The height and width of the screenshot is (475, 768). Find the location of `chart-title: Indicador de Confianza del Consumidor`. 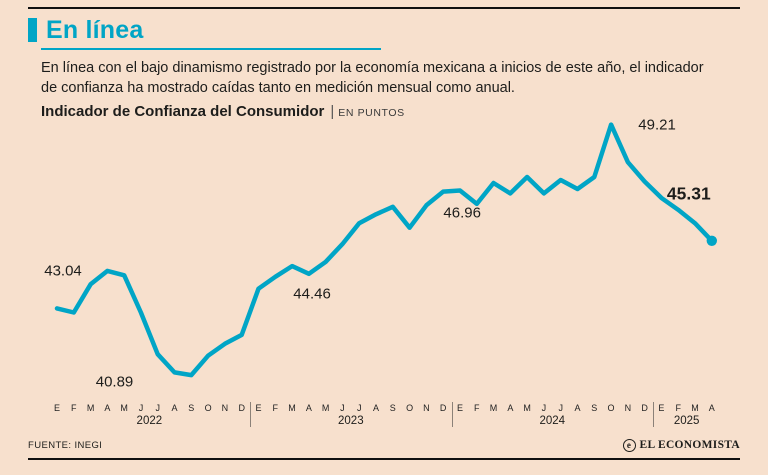

chart-title: Indicador de Confianza del Consumidor is located at coordinates (183, 111).